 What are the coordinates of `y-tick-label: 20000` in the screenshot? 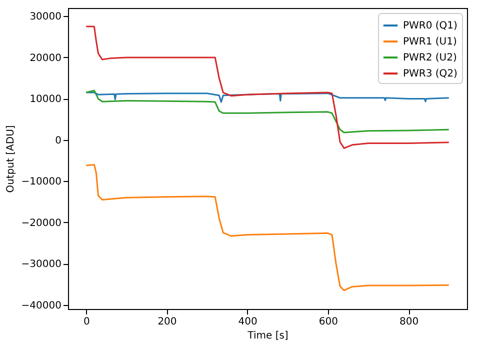 It's located at (46, 58).